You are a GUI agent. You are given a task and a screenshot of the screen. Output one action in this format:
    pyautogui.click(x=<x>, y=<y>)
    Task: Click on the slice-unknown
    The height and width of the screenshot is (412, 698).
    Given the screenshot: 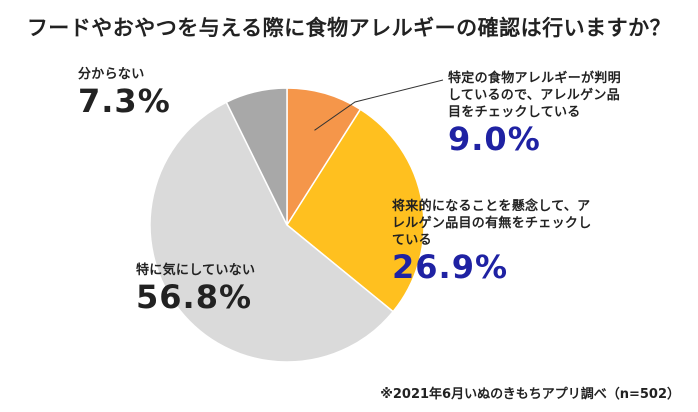 What is the action you would take?
    pyautogui.click(x=256, y=156)
    